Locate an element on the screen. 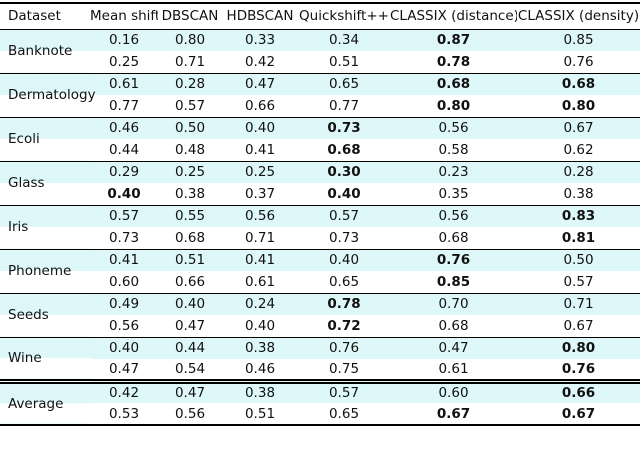 This screenshot has width=640, height=449. cell-value: 0.46 is located at coordinates (260, 368).